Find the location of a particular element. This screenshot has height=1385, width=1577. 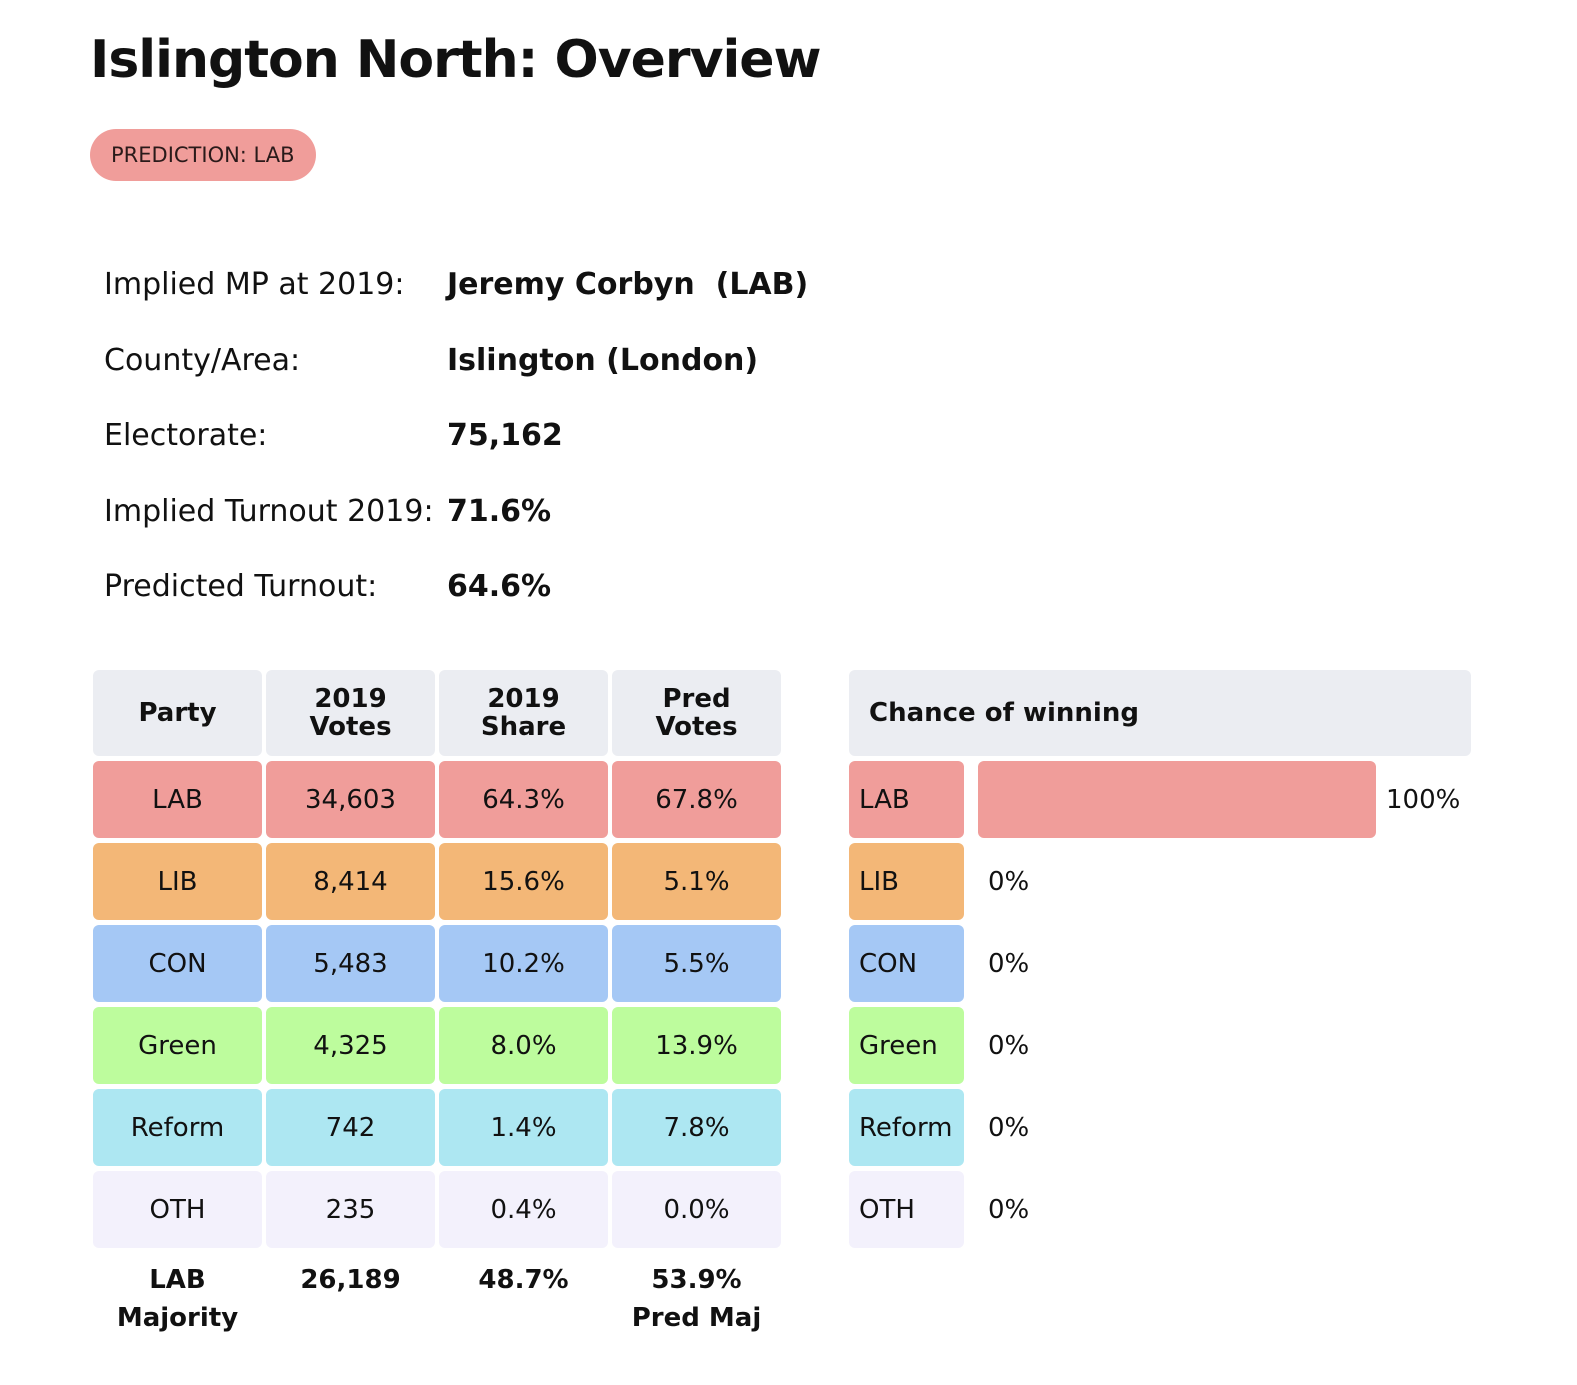

info-label: Implied Turnout 2019: is located at coordinates (269, 511).